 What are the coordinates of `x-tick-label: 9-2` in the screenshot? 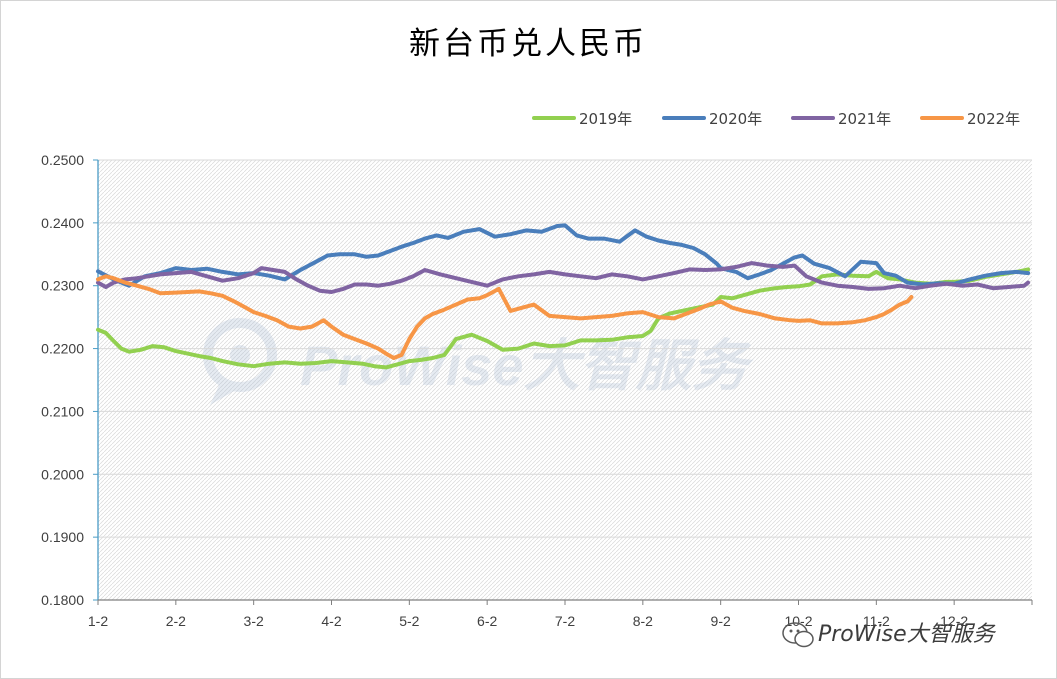 It's located at (721, 621).